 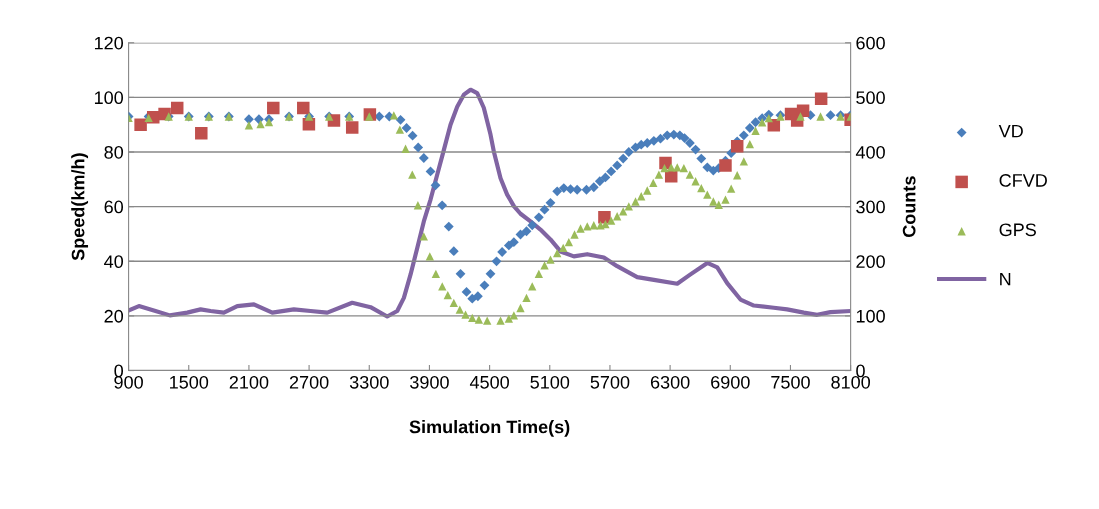 What do you see at coordinates (128, 382) in the screenshot?
I see `x-tick-label: 900` at bounding box center [128, 382].